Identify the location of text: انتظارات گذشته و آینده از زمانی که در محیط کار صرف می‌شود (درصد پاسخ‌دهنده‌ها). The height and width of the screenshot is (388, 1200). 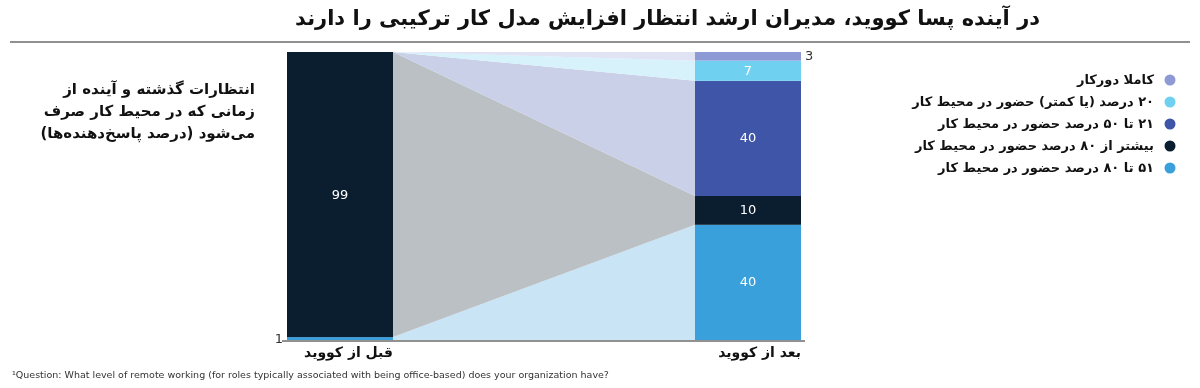
(147, 111).